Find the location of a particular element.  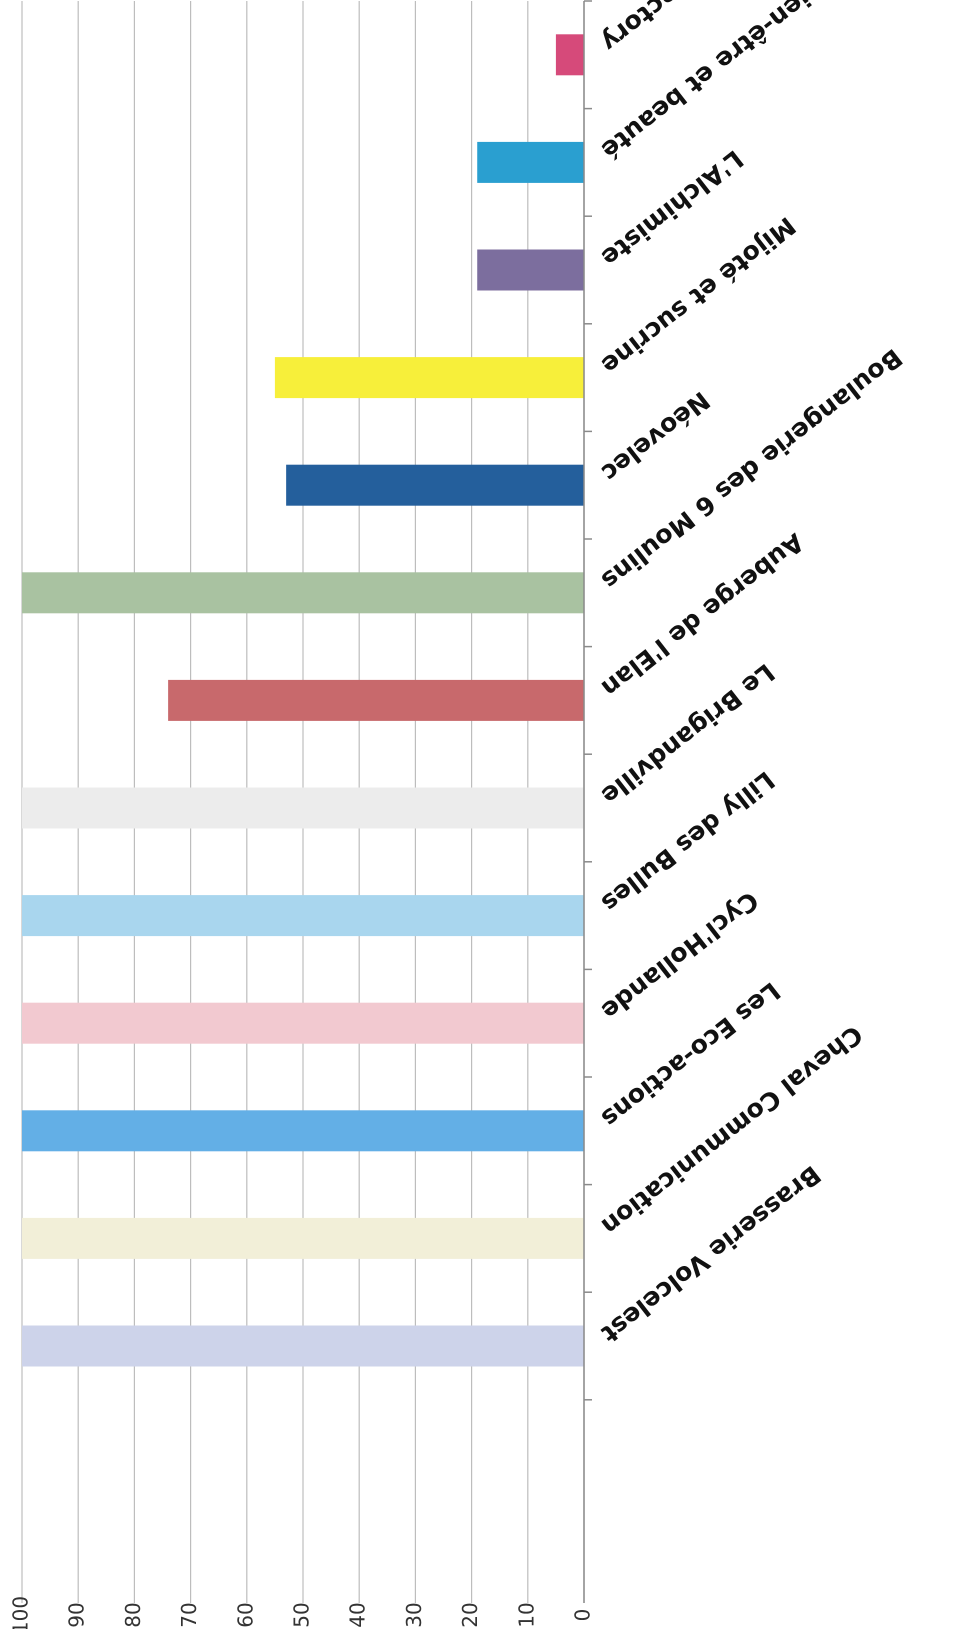

tick-label: 70 is located at coordinates (189, 1614).